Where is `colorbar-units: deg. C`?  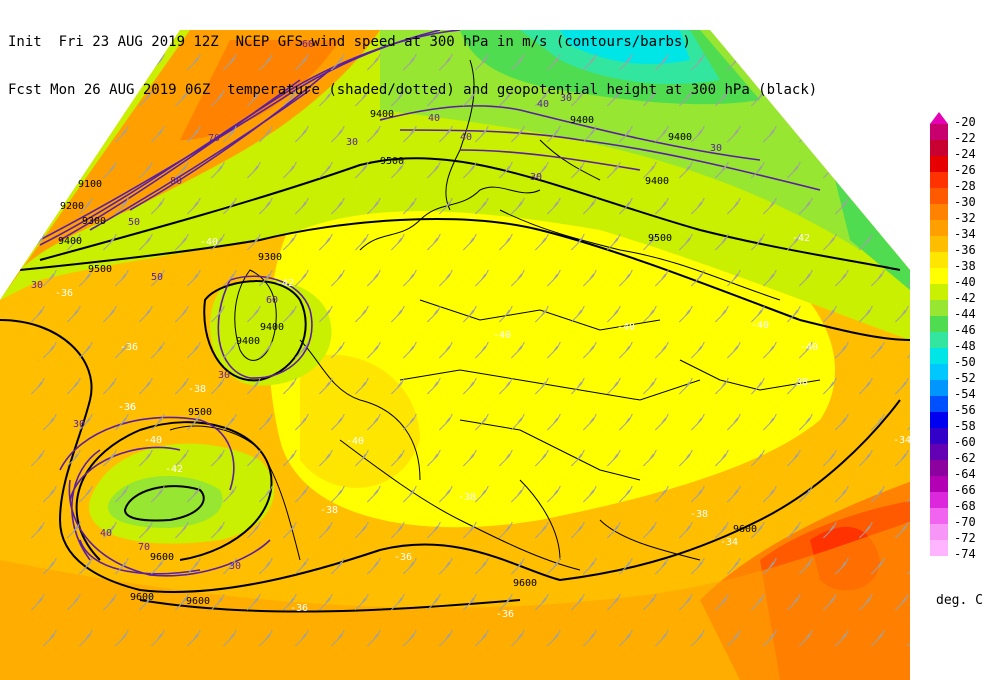
colorbar-units: deg. C is located at coordinates (959, 600).